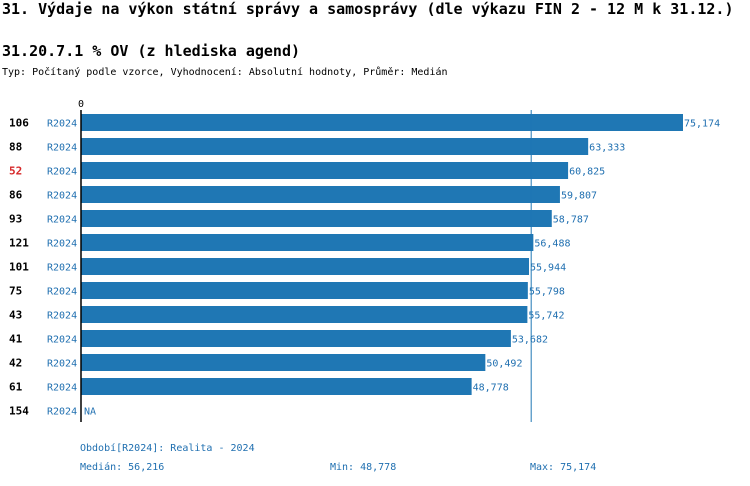  I want to click on bar-value-label: 60,825, so click(587, 172).